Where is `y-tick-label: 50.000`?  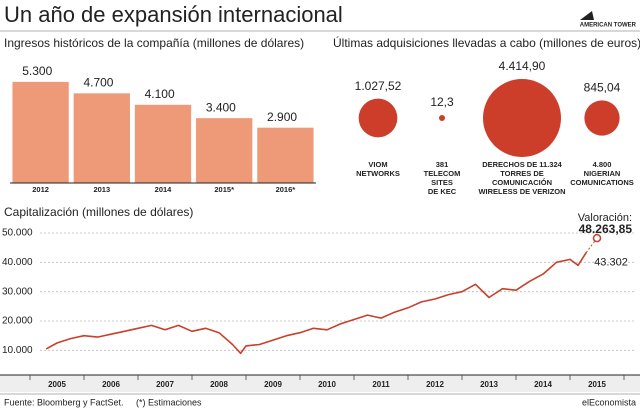
y-tick-label: 50.000 is located at coordinates (17, 233).